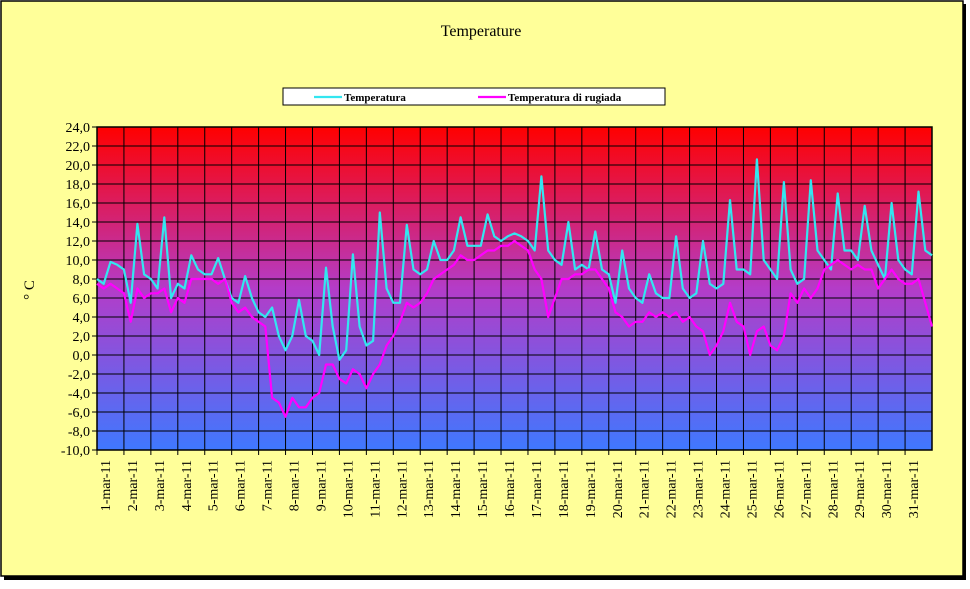 Image resolution: width=970 pixels, height=589 pixels. Describe the element at coordinates (779, 489) in the screenshot. I see `x-tick-label: 26-mar-11` at that location.